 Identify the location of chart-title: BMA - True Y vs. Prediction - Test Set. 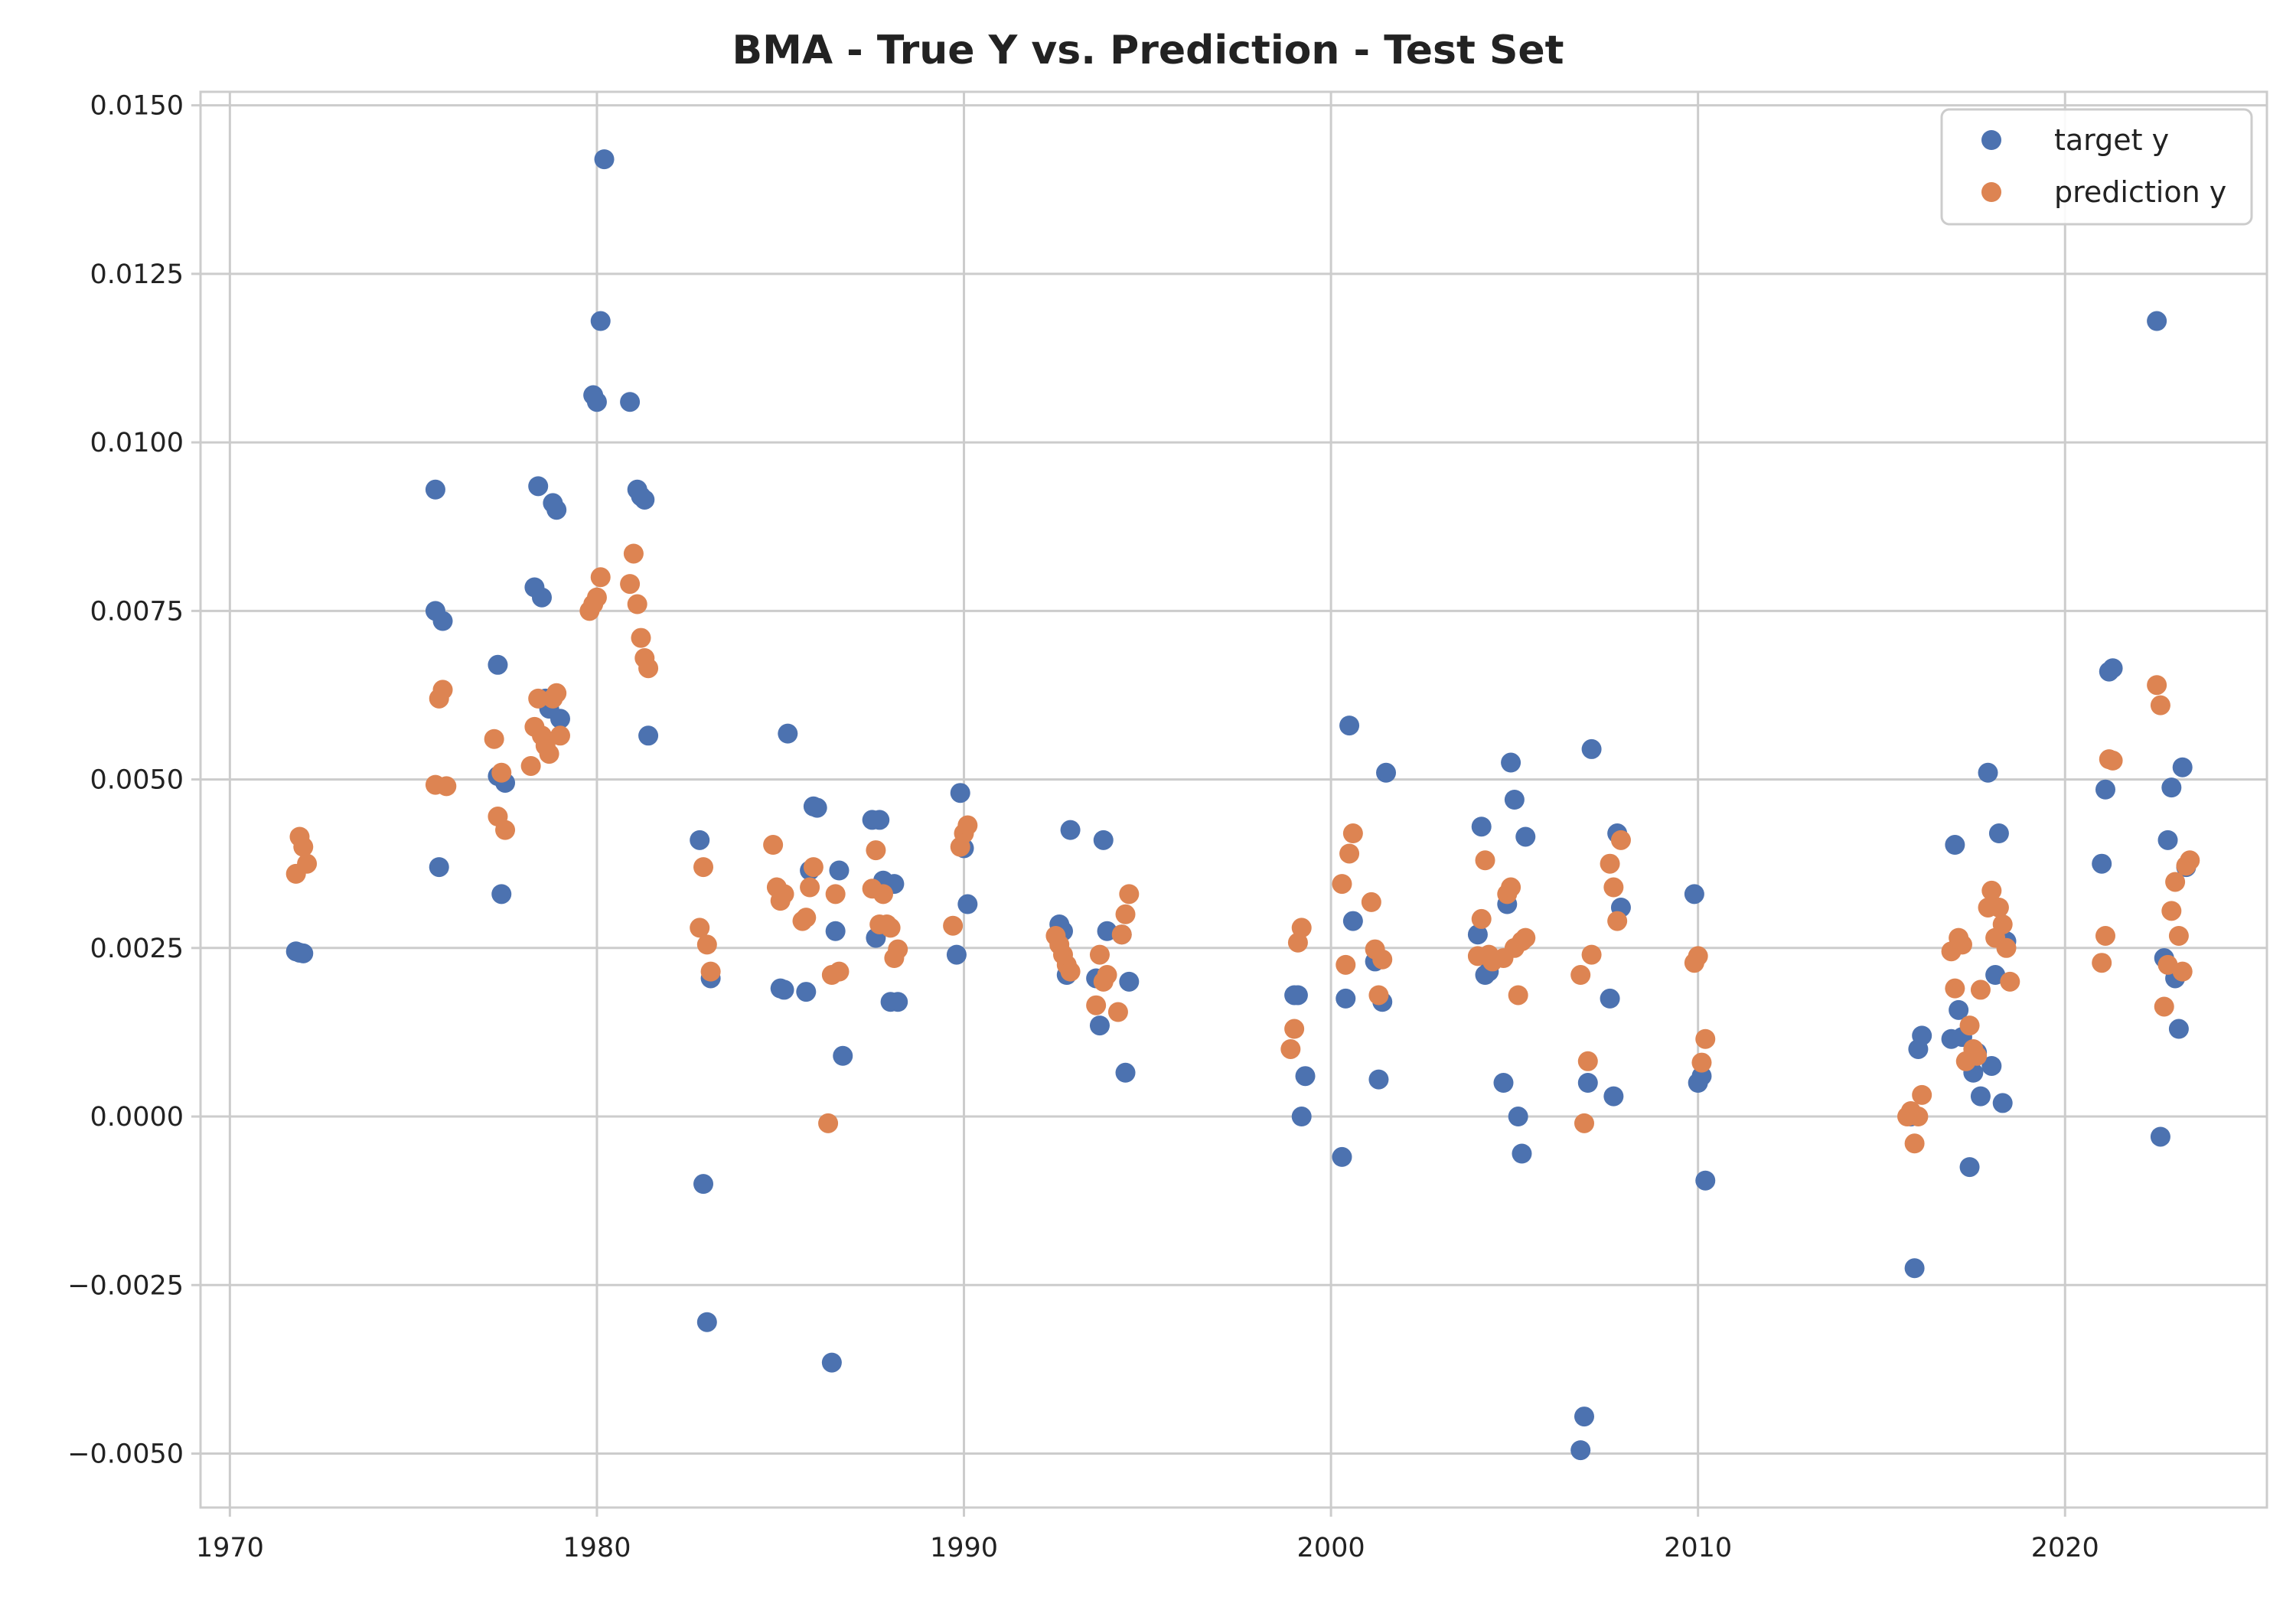
(1148, 50).